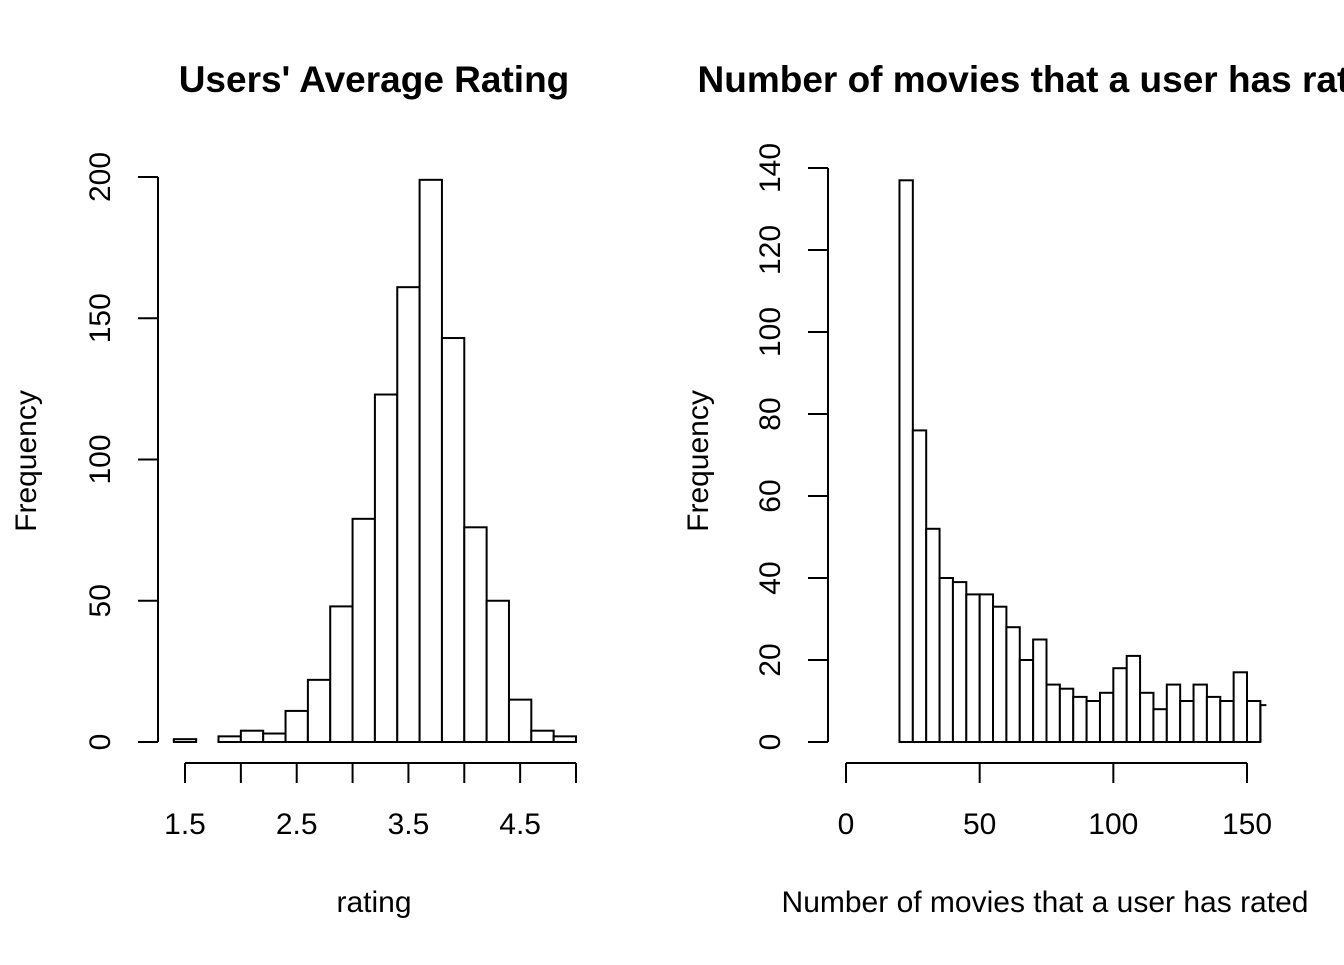  Describe the element at coordinates (770, 659) in the screenshot. I see `y-tick-label: 20` at that location.